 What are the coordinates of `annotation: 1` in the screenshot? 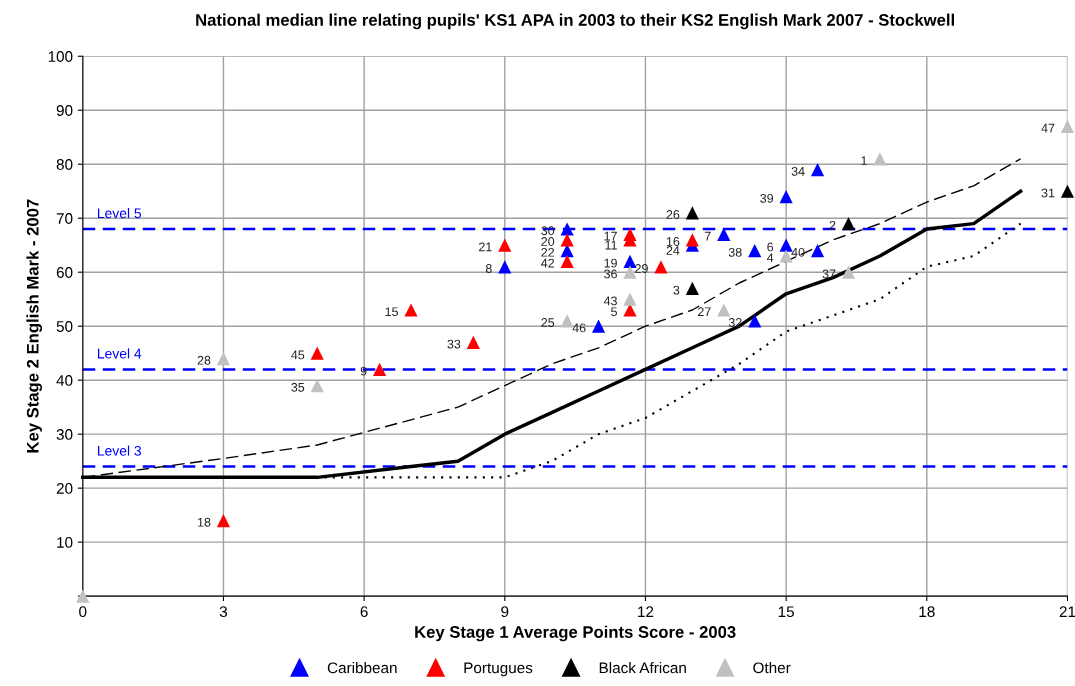 It's located at (864, 160).